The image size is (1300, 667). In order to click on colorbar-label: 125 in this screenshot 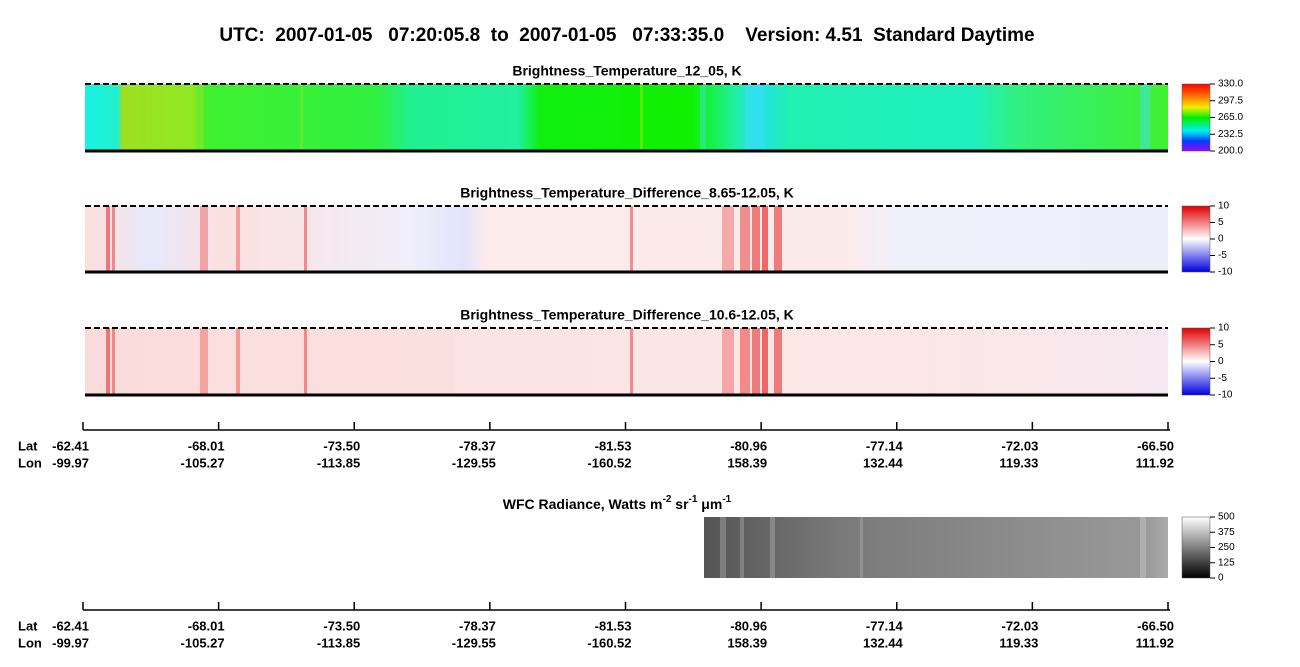, I will do `click(1226, 562)`.